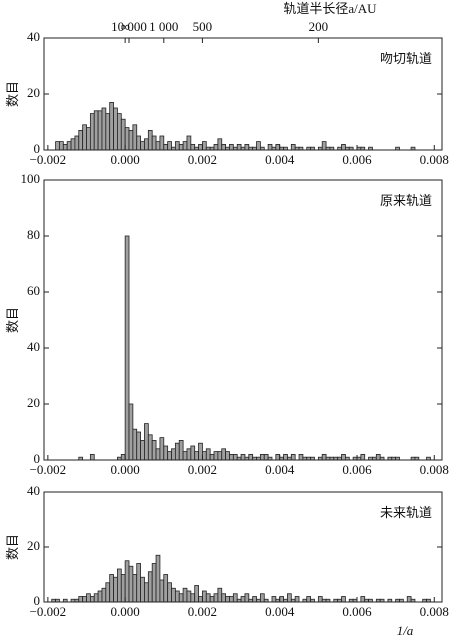  I want to click on x2-tick-label: 200, so click(319, 26).